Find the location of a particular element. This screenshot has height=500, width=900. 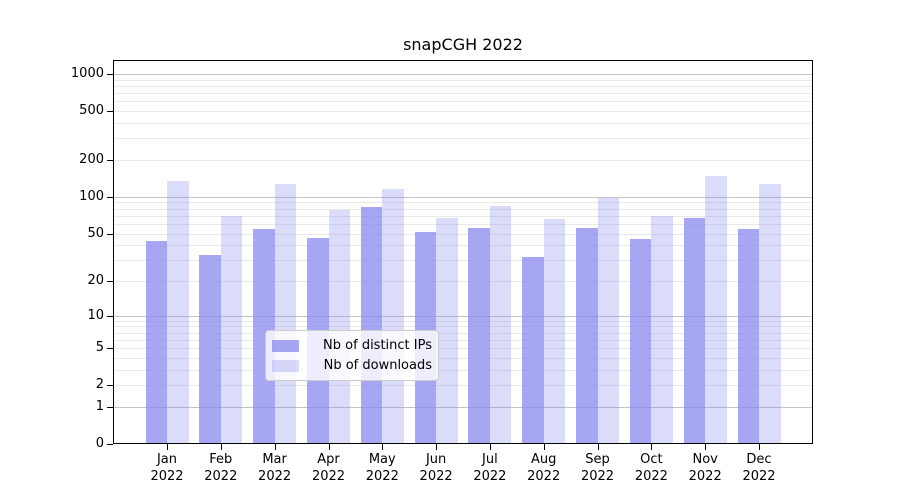

bar-downloads-jan is located at coordinates (178, 312).